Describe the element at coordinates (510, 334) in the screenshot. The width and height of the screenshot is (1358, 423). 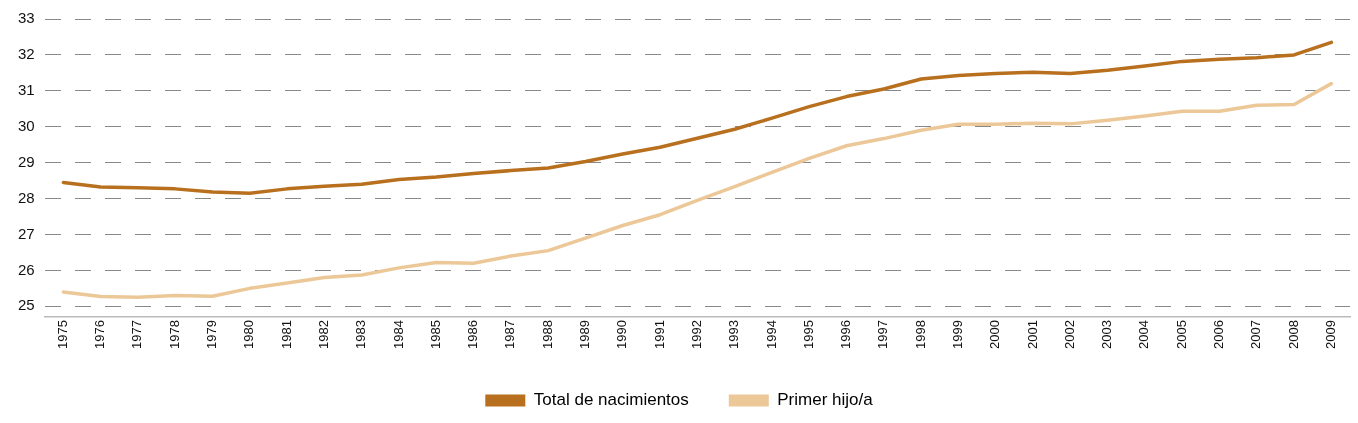
I see `x-tick-label: 1987` at that location.